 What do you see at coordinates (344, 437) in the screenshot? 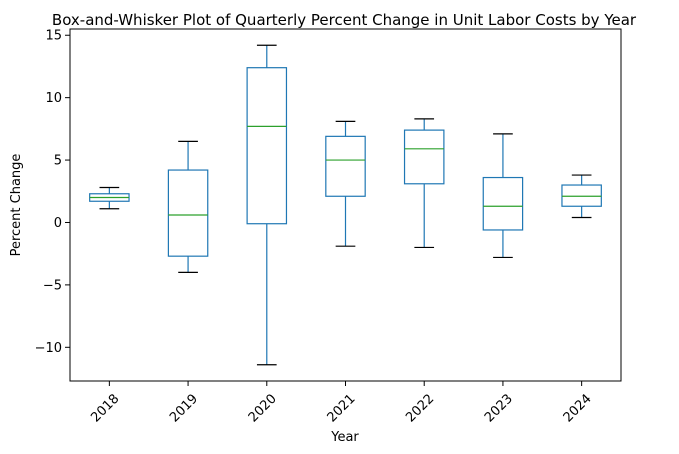
I see `x-axis-label: Year` at bounding box center [344, 437].